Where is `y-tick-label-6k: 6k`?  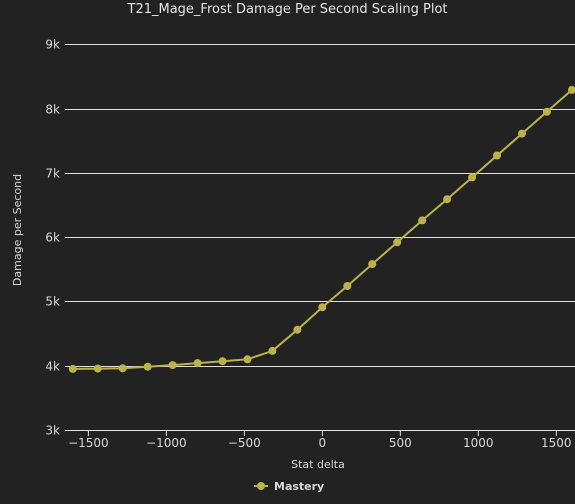
y-tick-label-6k: 6k is located at coordinates (52, 238).